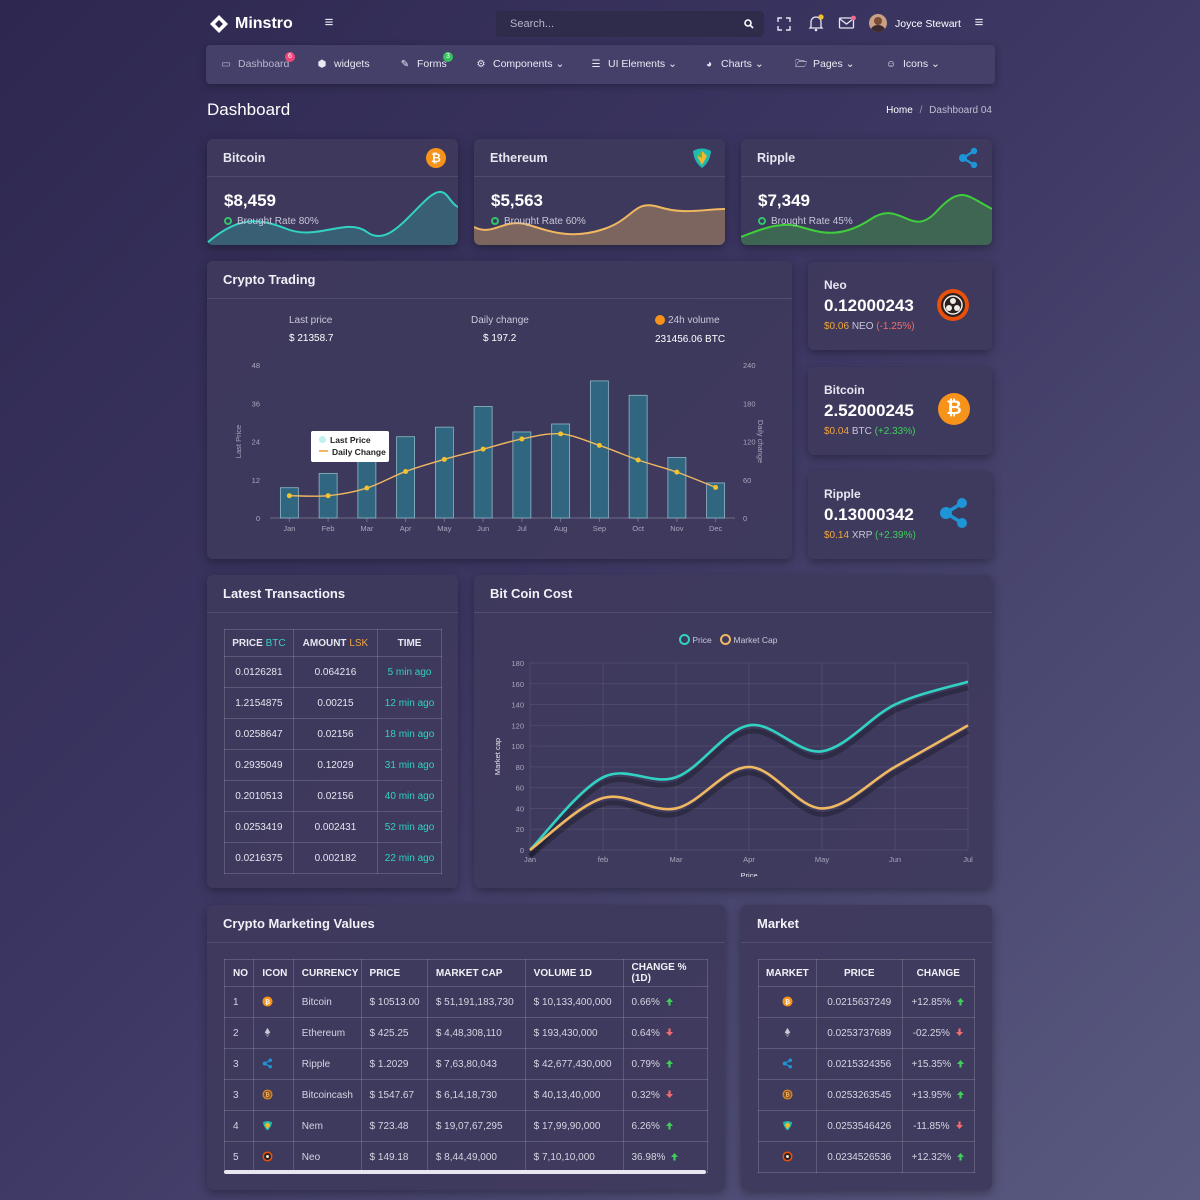 The height and width of the screenshot is (1200, 1200). Describe the element at coordinates (816, 23) in the screenshot. I see `notification-bell-icon` at that location.